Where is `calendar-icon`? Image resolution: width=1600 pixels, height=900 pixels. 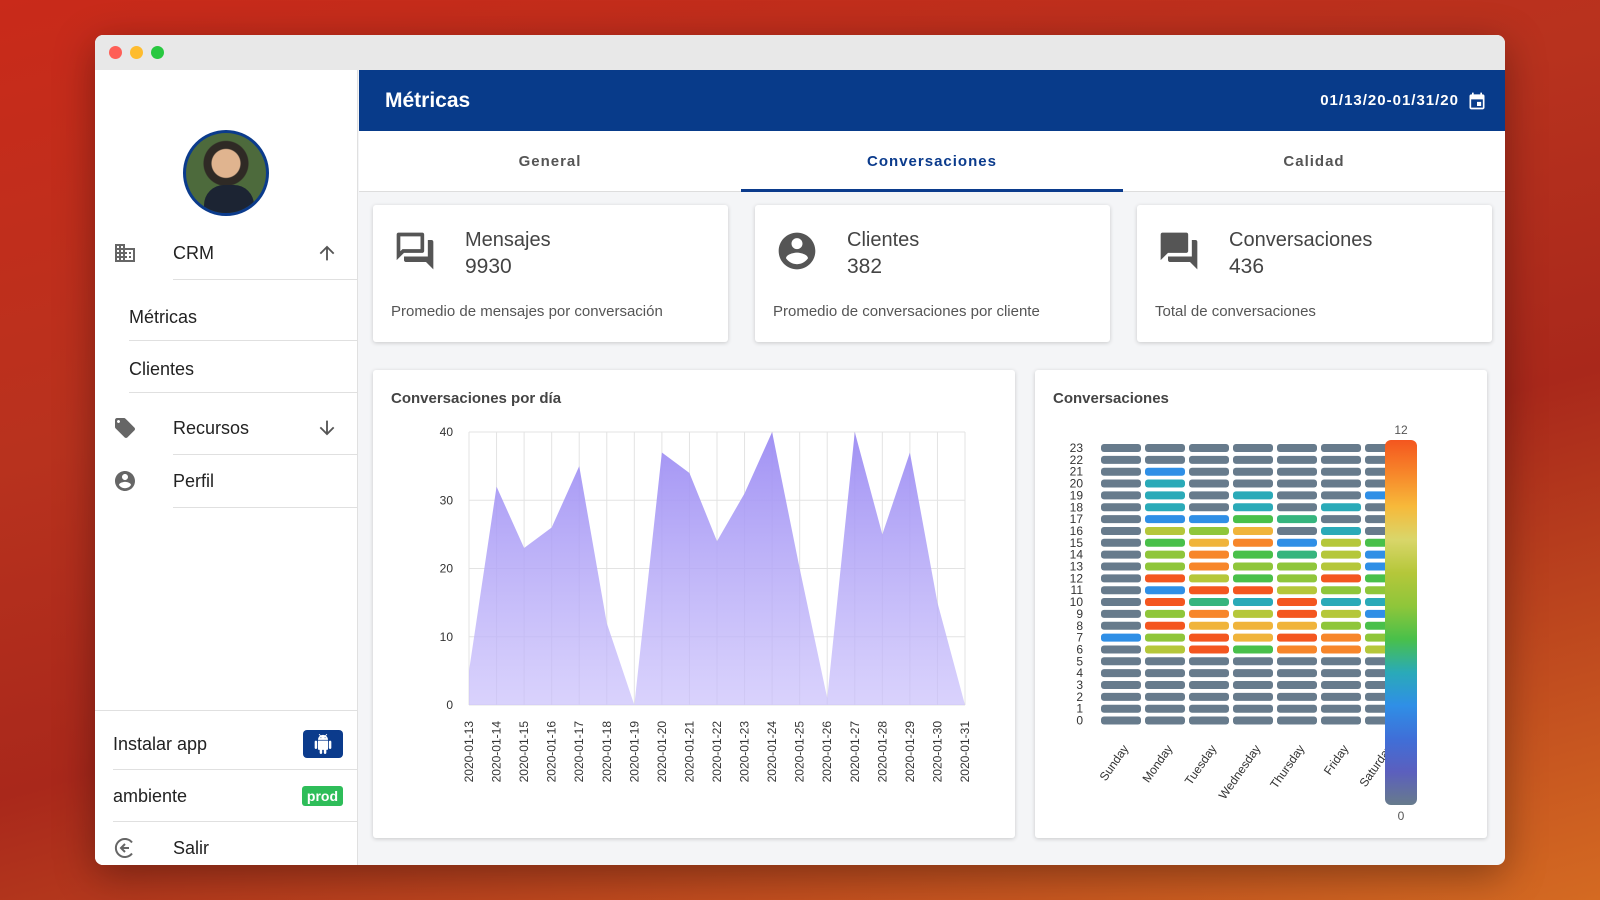
calendar-icon is located at coordinates (1477, 101).